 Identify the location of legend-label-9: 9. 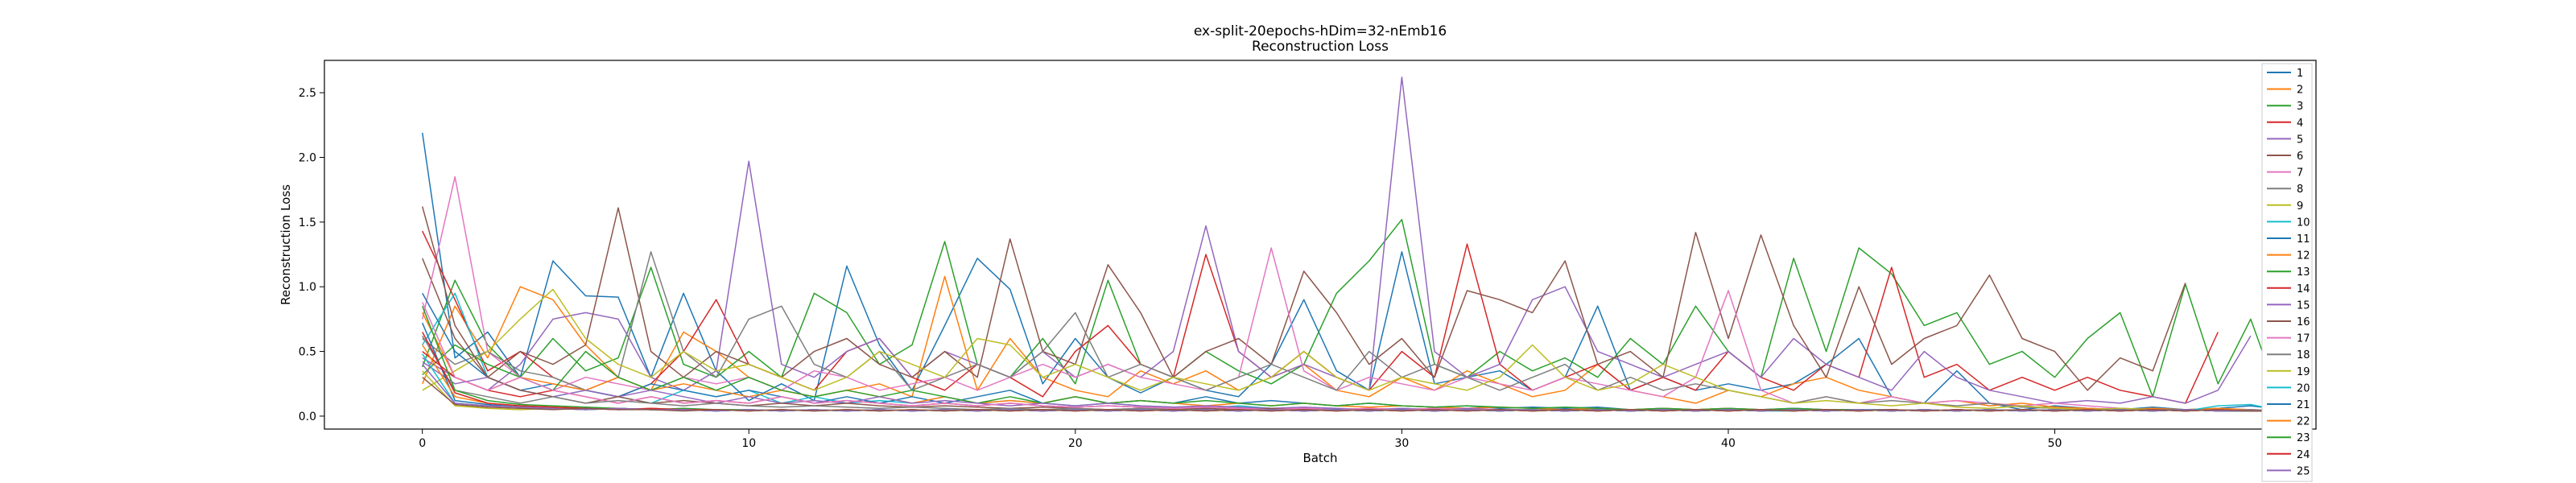
(2300, 206).